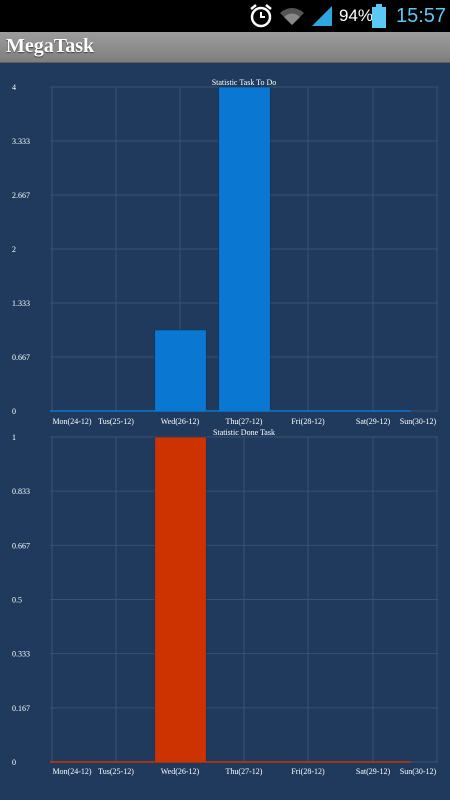  I want to click on app-title-bar: MegaTask, so click(225, 47).